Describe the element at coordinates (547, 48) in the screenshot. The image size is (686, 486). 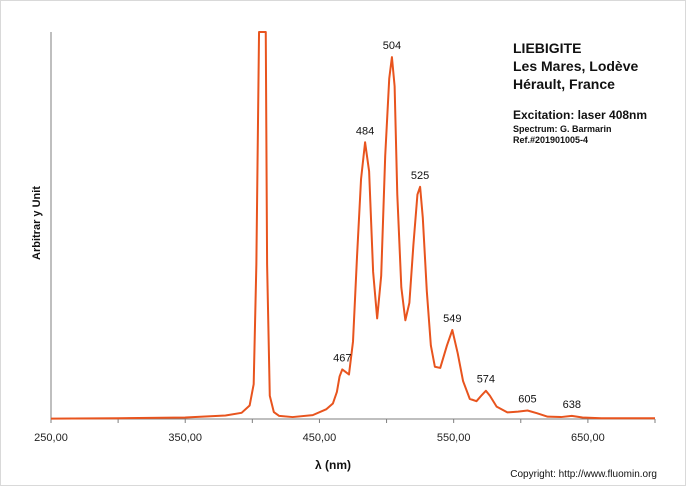
I see `title-line-1: LIEBIGITE` at that location.